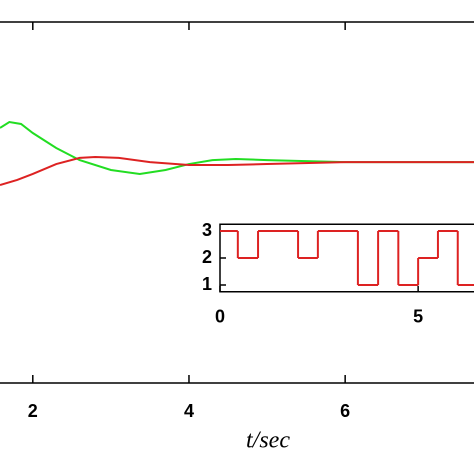 This screenshot has height=474, width=474. Describe the element at coordinates (345, 411) in the screenshot. I see `x-tick-label: 6` at that location.